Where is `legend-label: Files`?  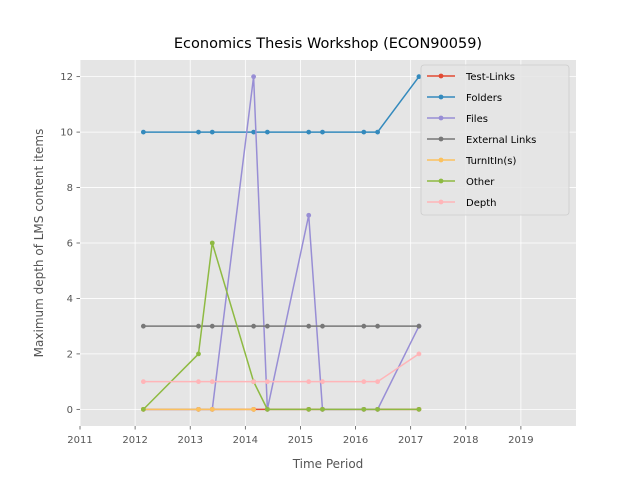
legend-label: Files is located at coordinates (477, 119).